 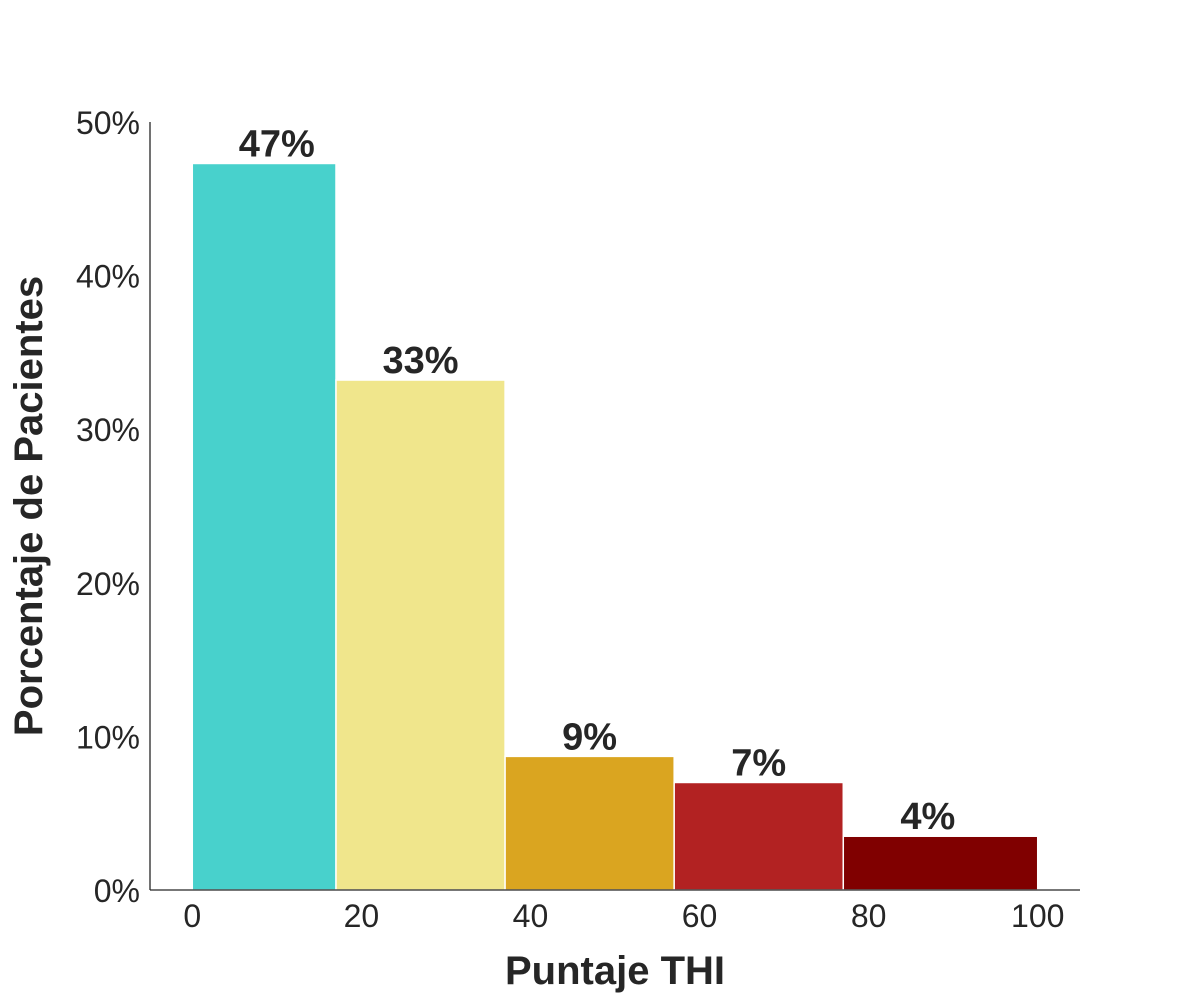 What do you see at coordinates (421, 361) in the screenshot?
I see `bar-value-label-2: 33%` at bounding box center [421, 361].